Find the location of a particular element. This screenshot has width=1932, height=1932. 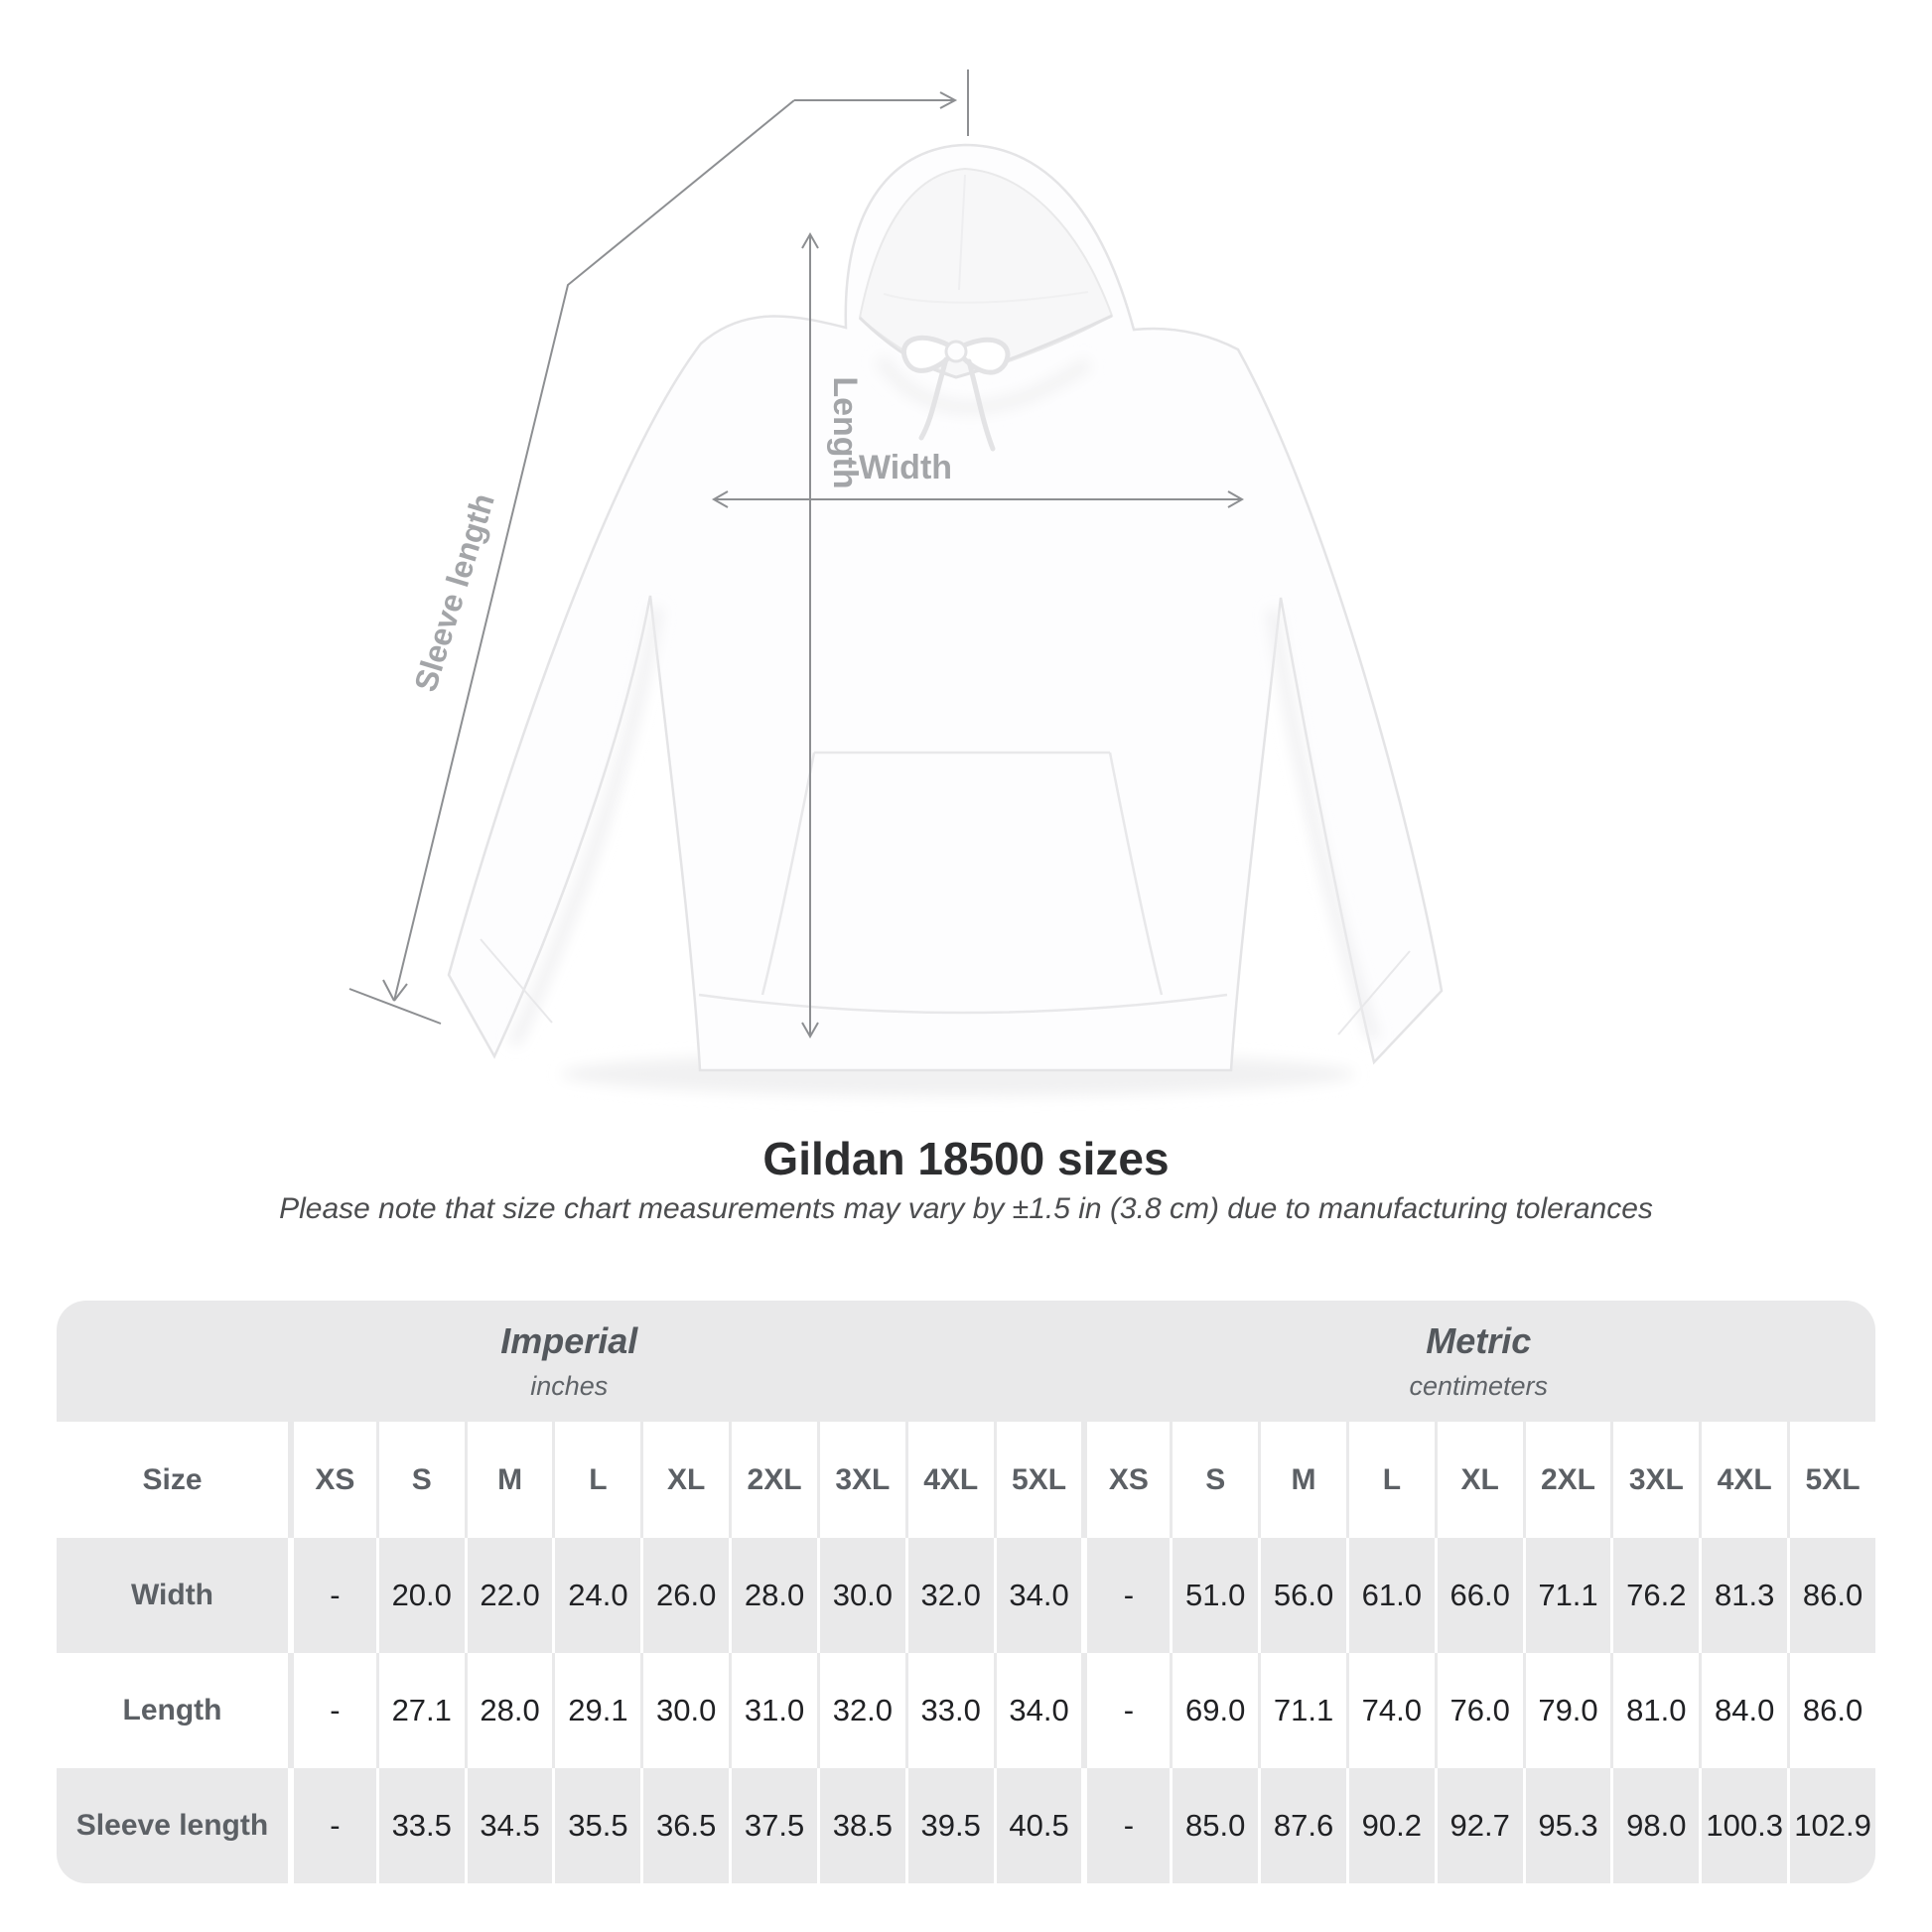

size-header-cell: 3XL is located at coordinates (1655, 1480).